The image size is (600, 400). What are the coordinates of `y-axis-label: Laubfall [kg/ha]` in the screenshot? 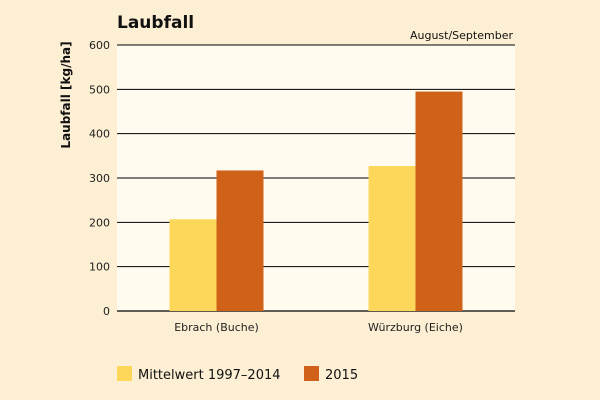 It's located at (66, 94).